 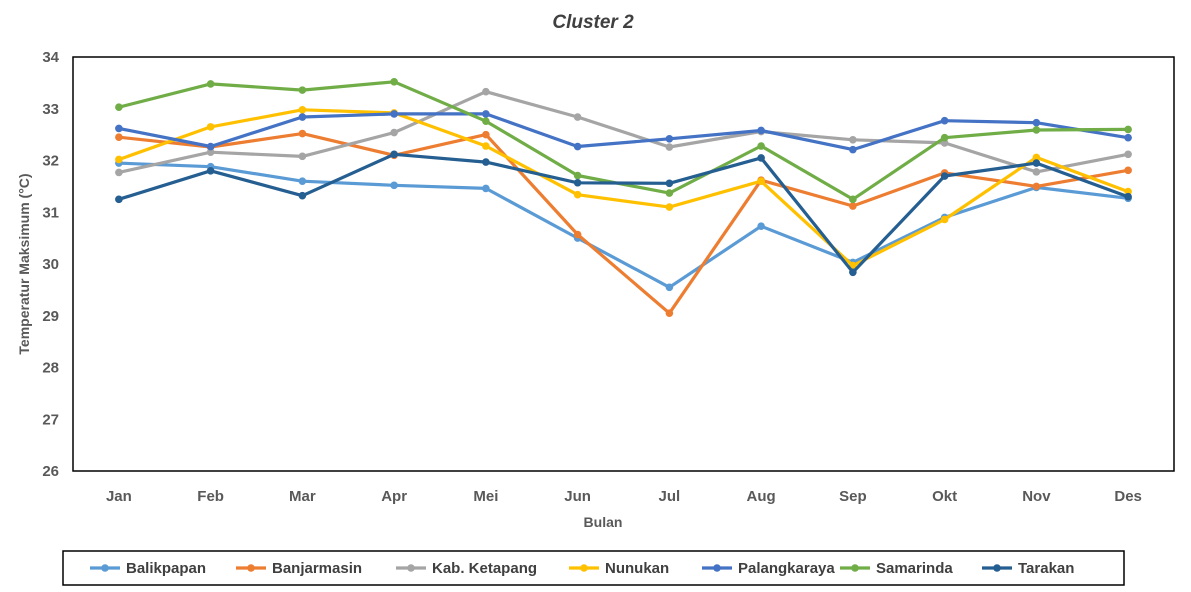 What do you see at coordinates (484, 568) in the screenshot?
I see `legend-label: Kab. Ketapang` at bounding box center [484, 568].